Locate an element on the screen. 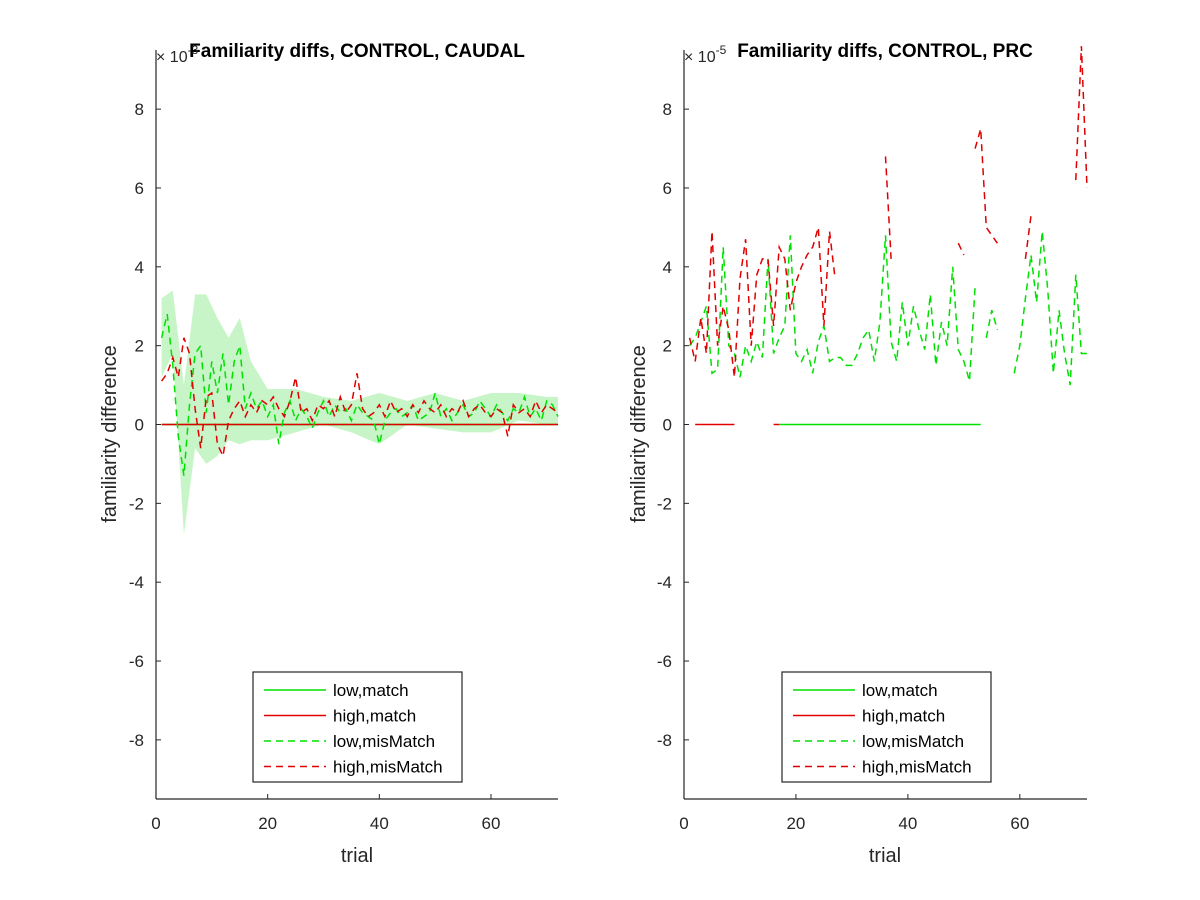 Image resolution: width=1200 pixels, height=900 pixels. confidence-band-group is located at coordinates (360, 412).